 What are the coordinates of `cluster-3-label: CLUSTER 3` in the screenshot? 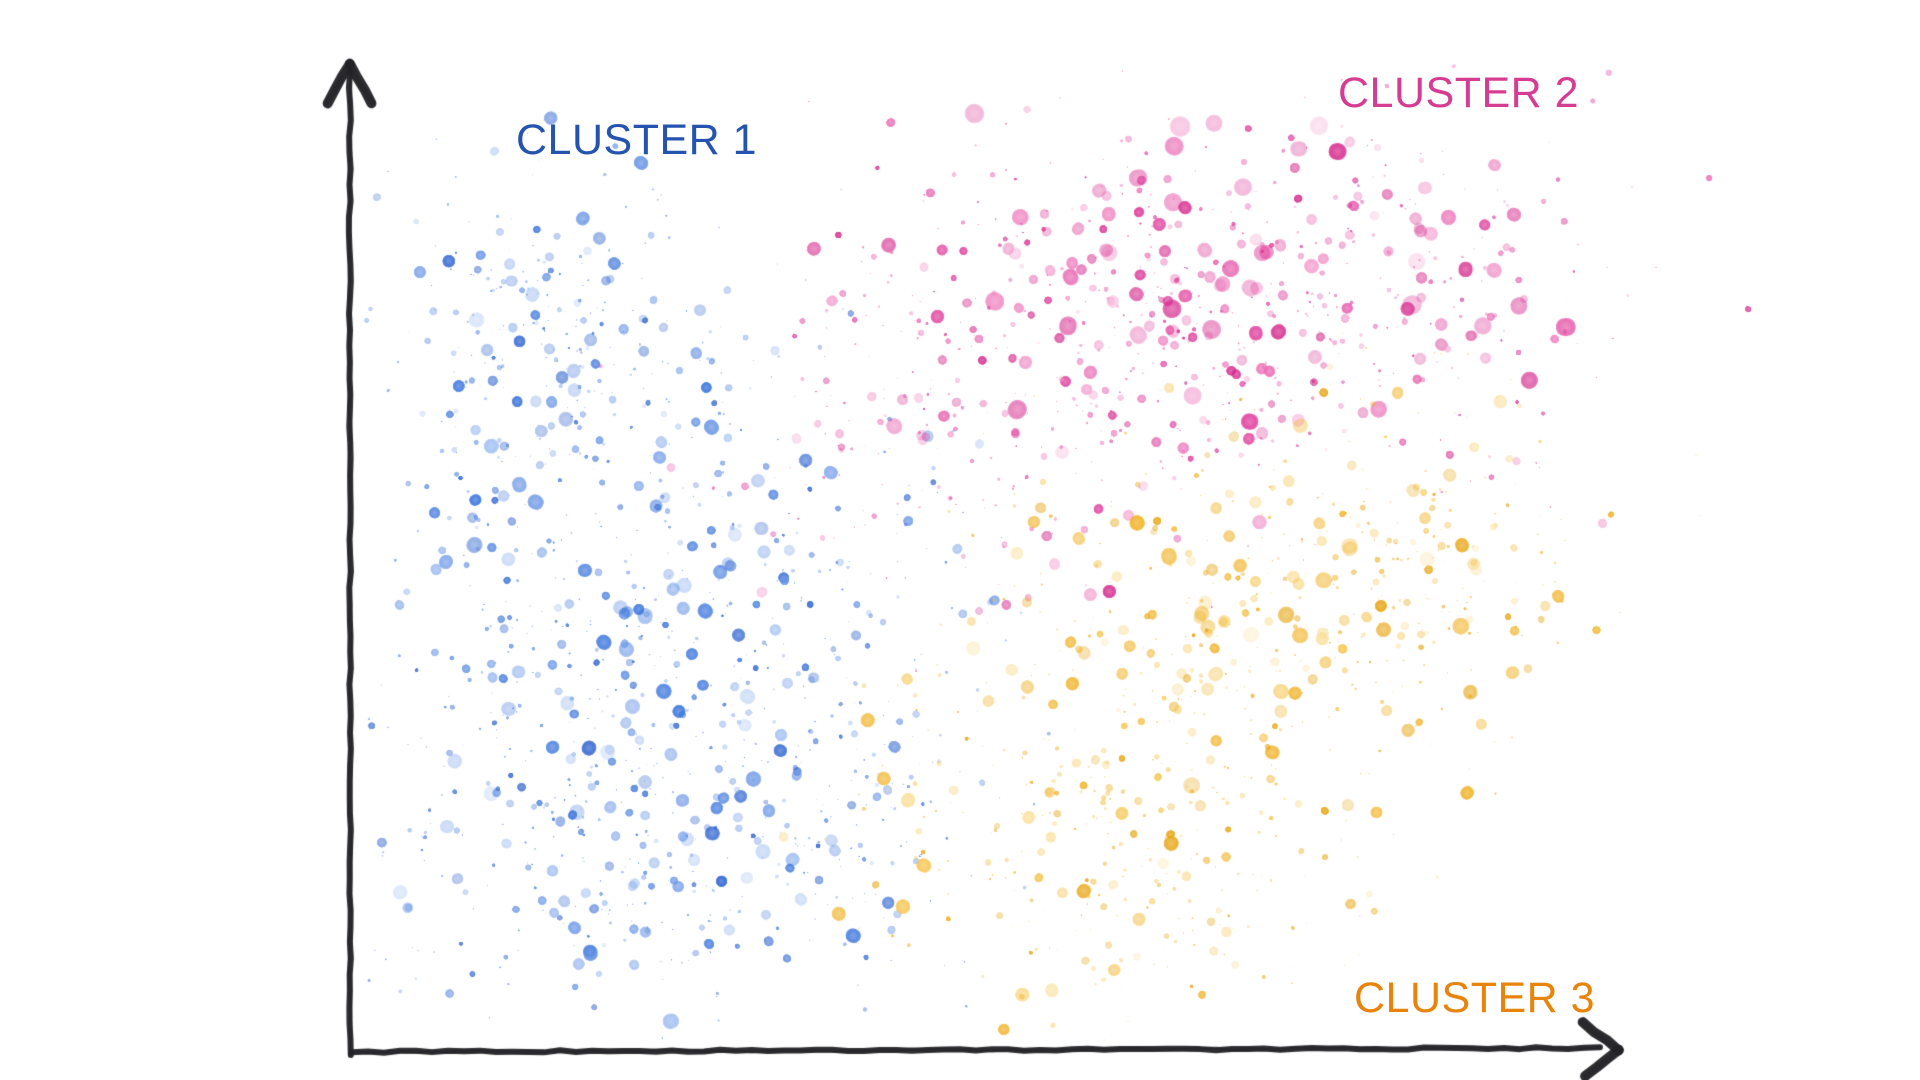 It's located at (1475, 998).